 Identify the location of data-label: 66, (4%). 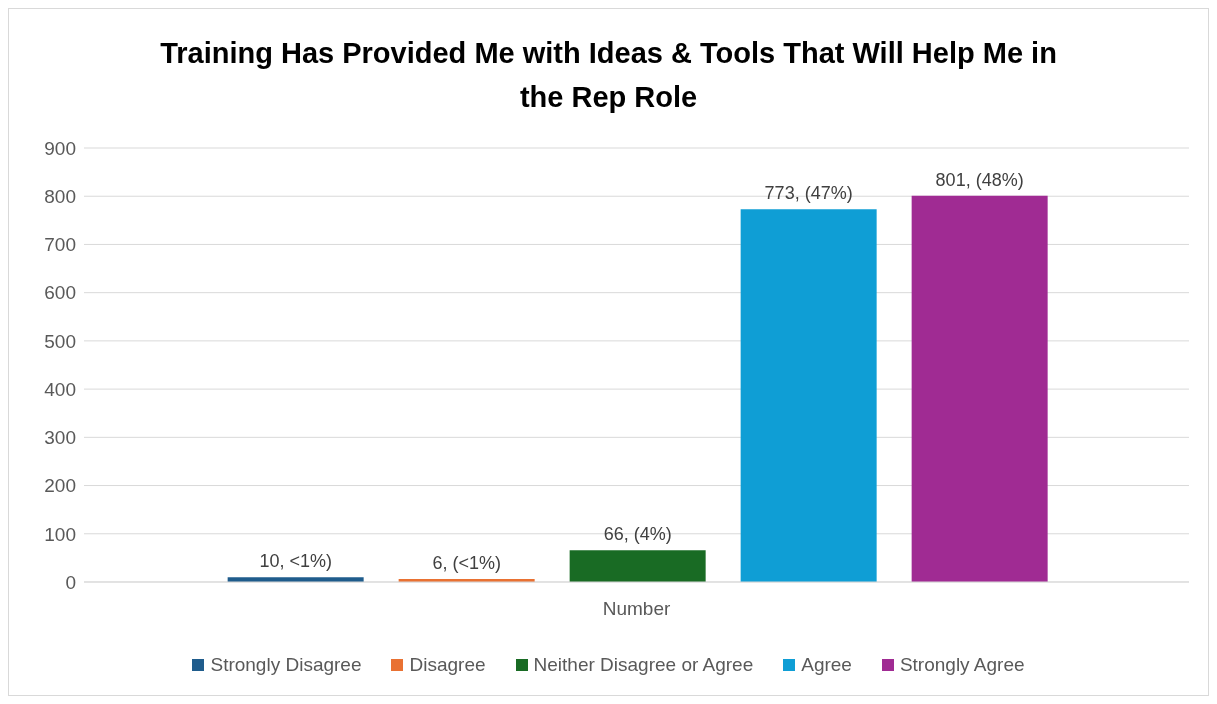
(637, 534).